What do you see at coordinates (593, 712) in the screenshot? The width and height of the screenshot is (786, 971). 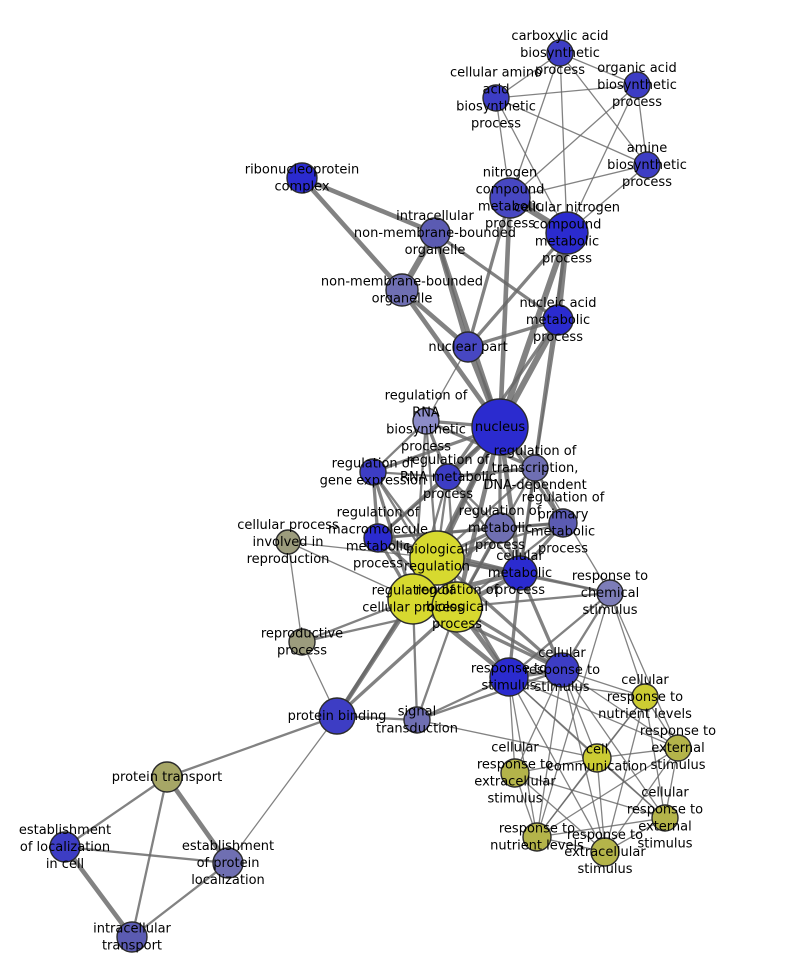 I see `edge-response-to-stimulus--response-to-external-stimulus` at bounding box center [593, 712].